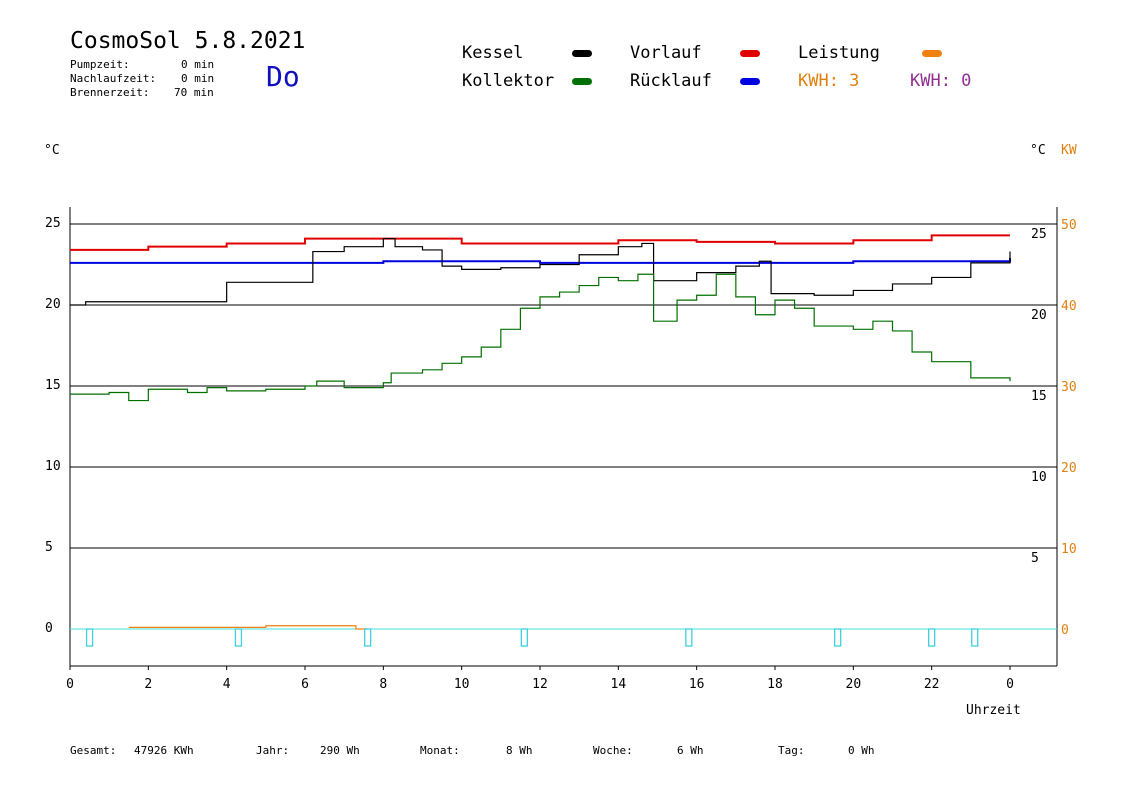 The width and height of the screenshot is (1148, 812). I want to click on y-left-tick-label: 10, so click(53, 466).